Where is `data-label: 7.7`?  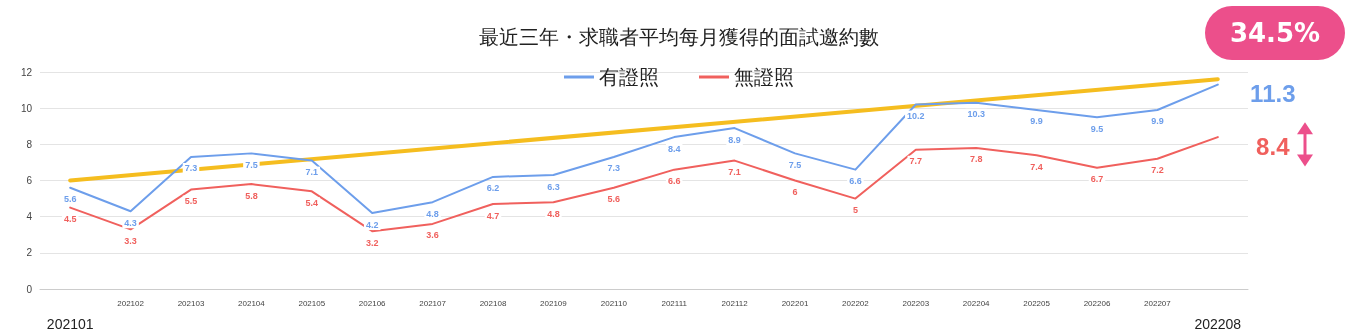 data-label: 7.7 is located at coordinates (916, 161).